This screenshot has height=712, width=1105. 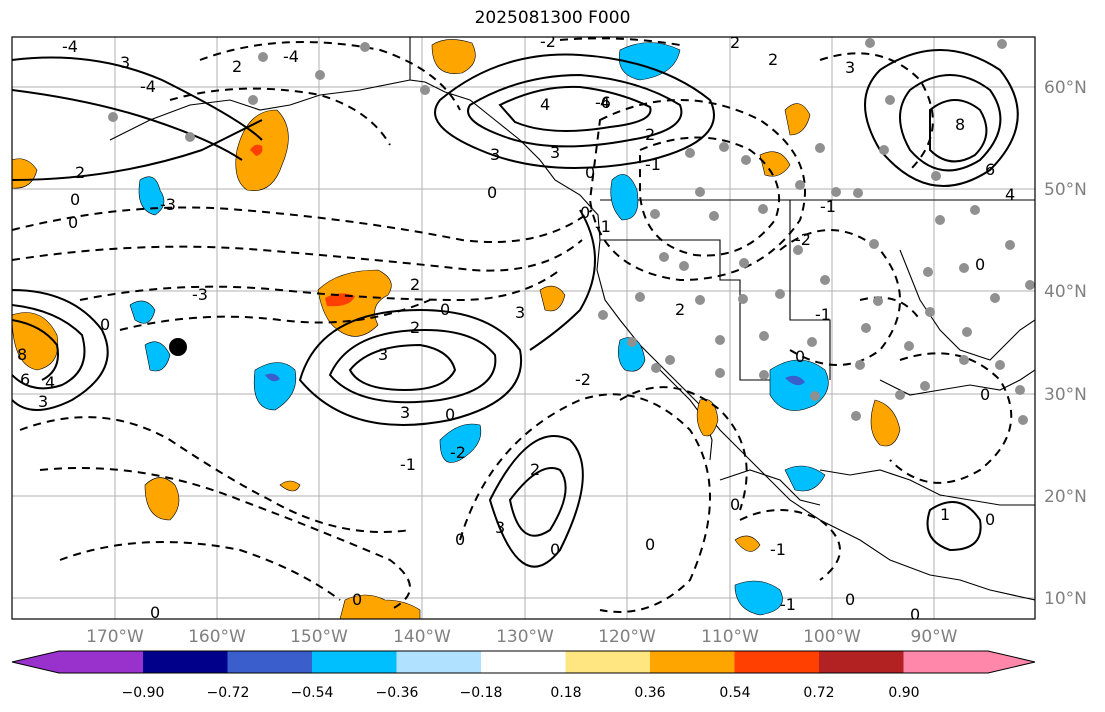 I want to click on colorbar-tick: −0.18, so click(x=481, y=693).